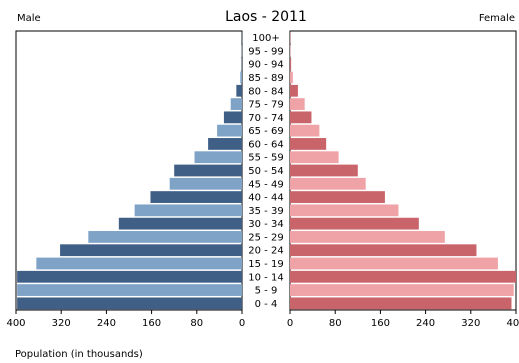  I want to click on age-group-label: 55 - 59, so click(265, 158).